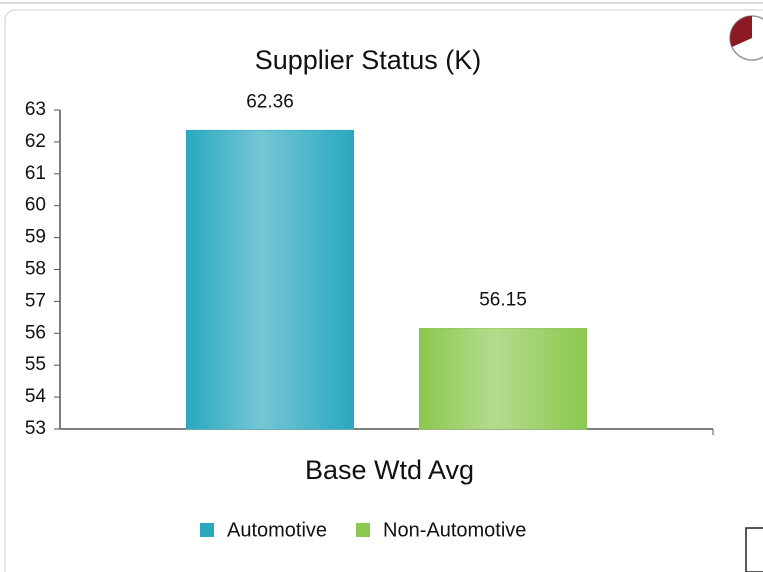 The width and height of the screenshot is (763, 572). What do you see at coordinates (35, 364) in the screenshot?
I see `y-tick-label: 55` at bounding box center [35, 364].